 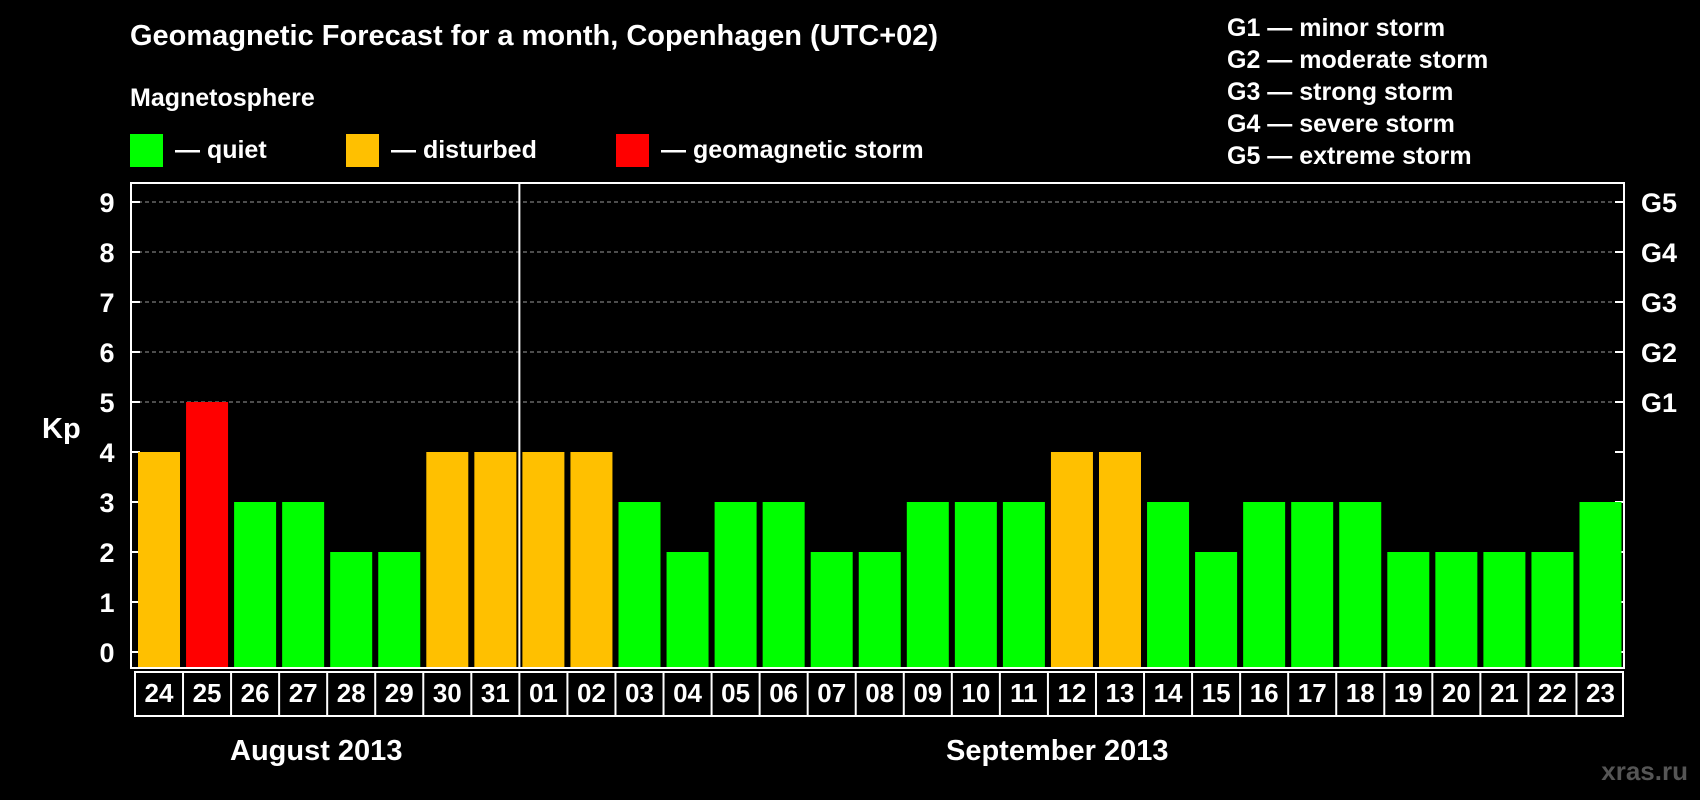 I want to click on month-label-august: August 2013, so click(x=316, y=751).